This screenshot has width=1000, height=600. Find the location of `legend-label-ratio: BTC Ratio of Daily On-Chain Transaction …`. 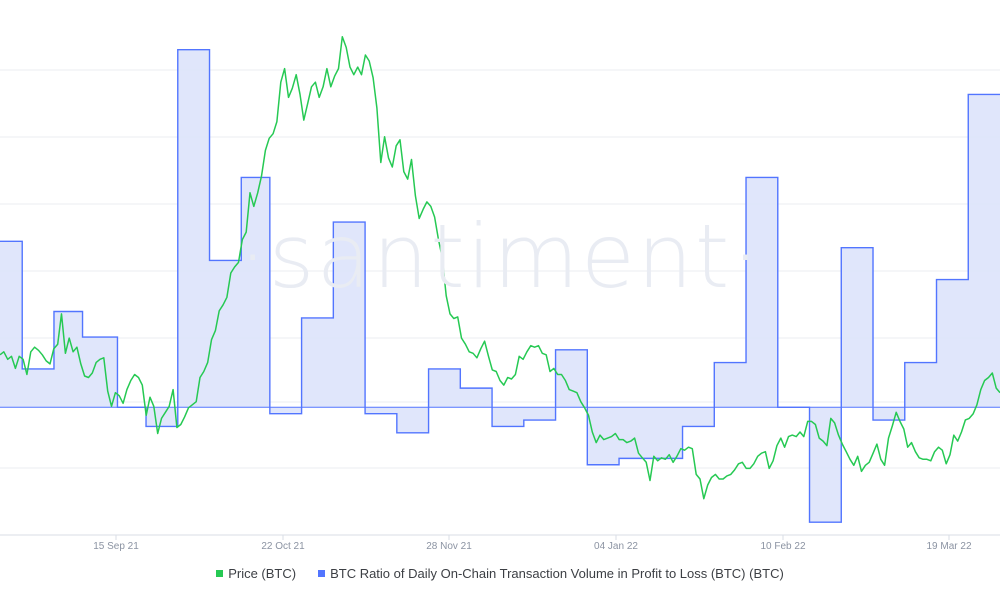

legend-label-ratio: BTC Ratio of Daily On-Chain Transaction … is located at coordinates (557, 573).